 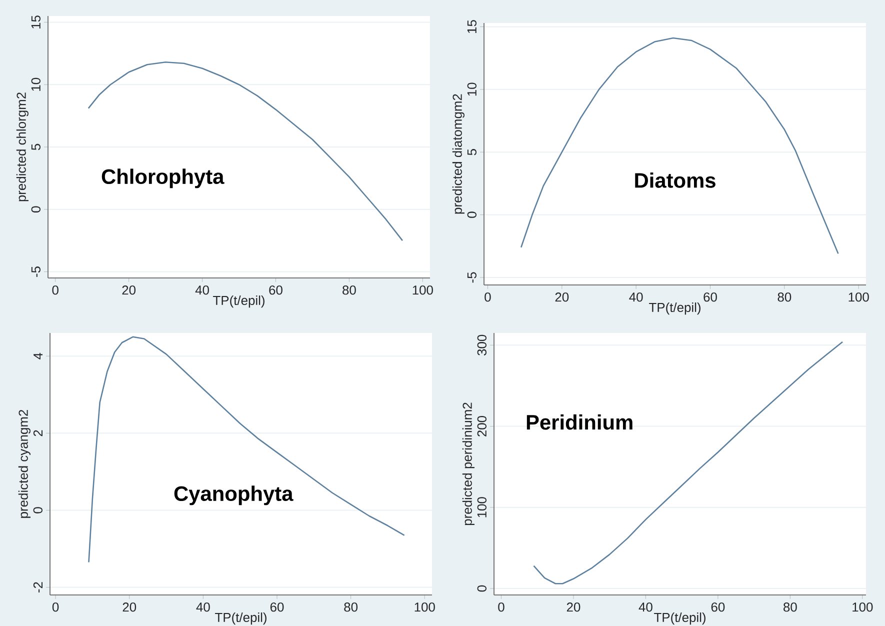 I want to click on annotation: Chlorophyta, so click(x=163, y=178).